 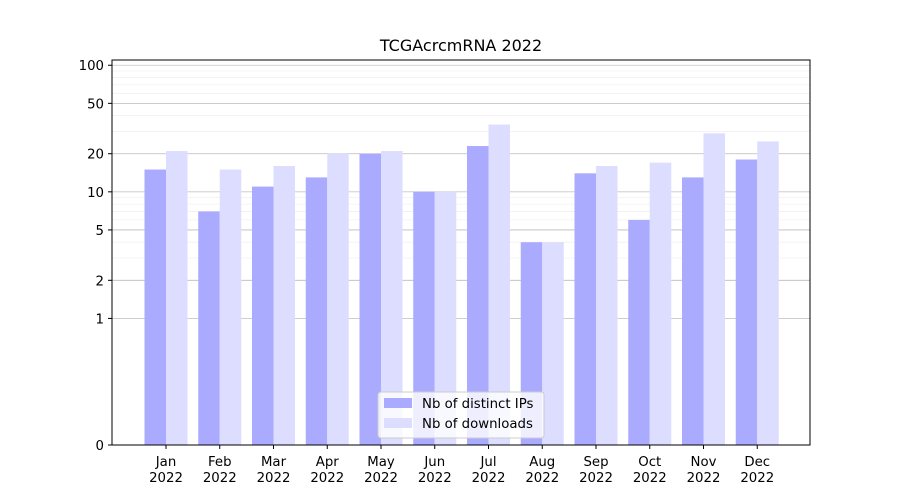 What do you see at coordinates (220, 462) in the screenshot?
I see `x-tick-label-month: Feb` at bounding box center [220, 462].